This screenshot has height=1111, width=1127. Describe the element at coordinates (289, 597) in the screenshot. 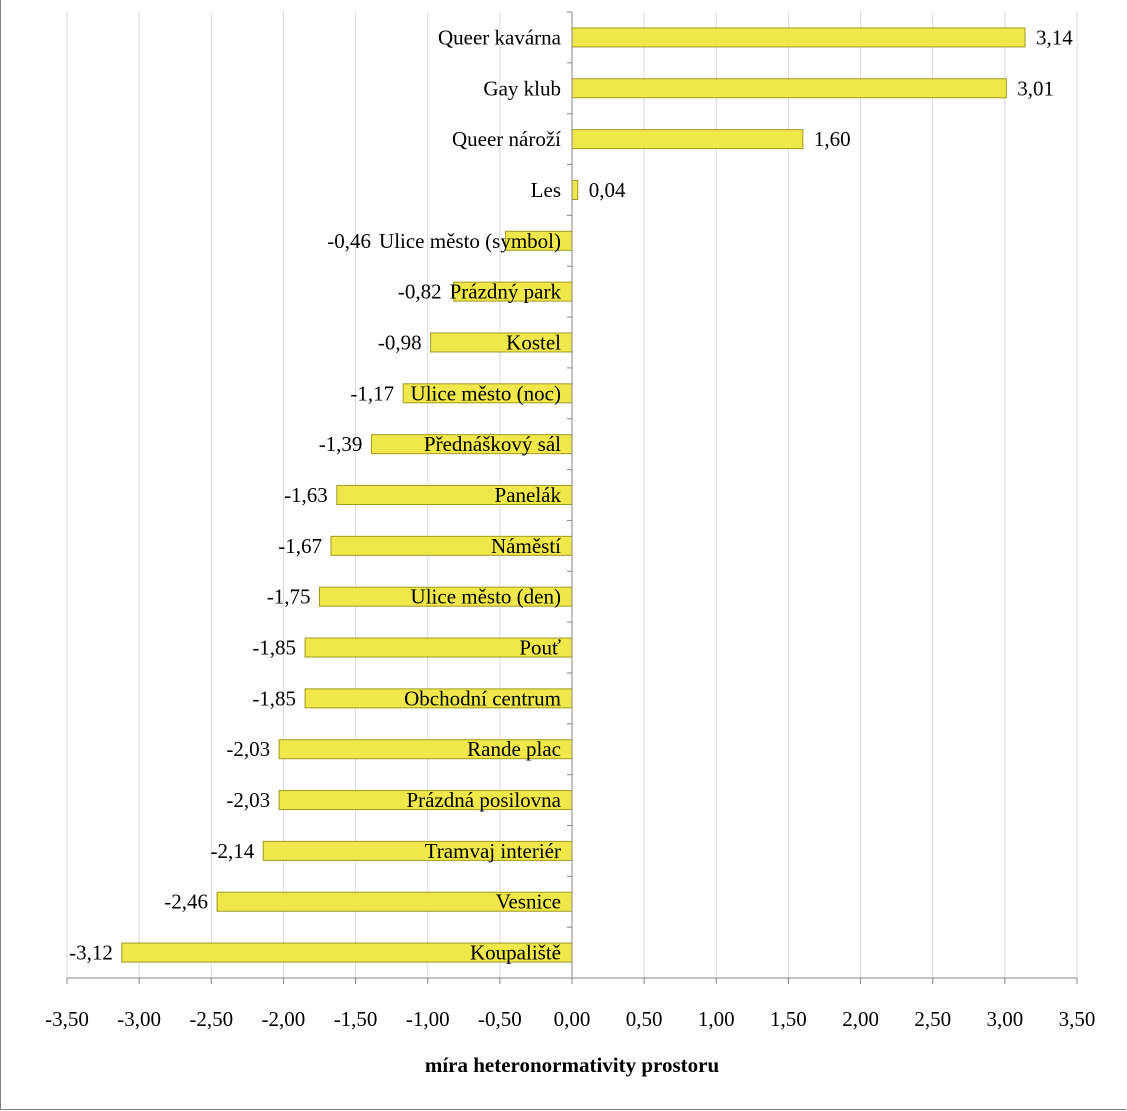

I see `value-label: -1,75` at that location.